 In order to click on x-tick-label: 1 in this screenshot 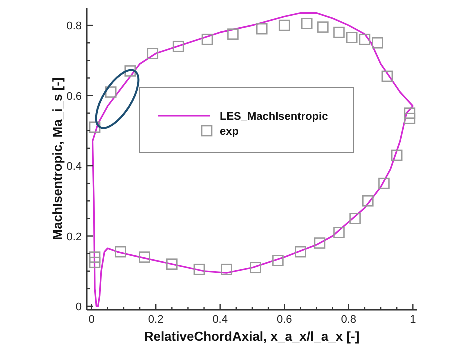, I will do `click(413, 320)`.